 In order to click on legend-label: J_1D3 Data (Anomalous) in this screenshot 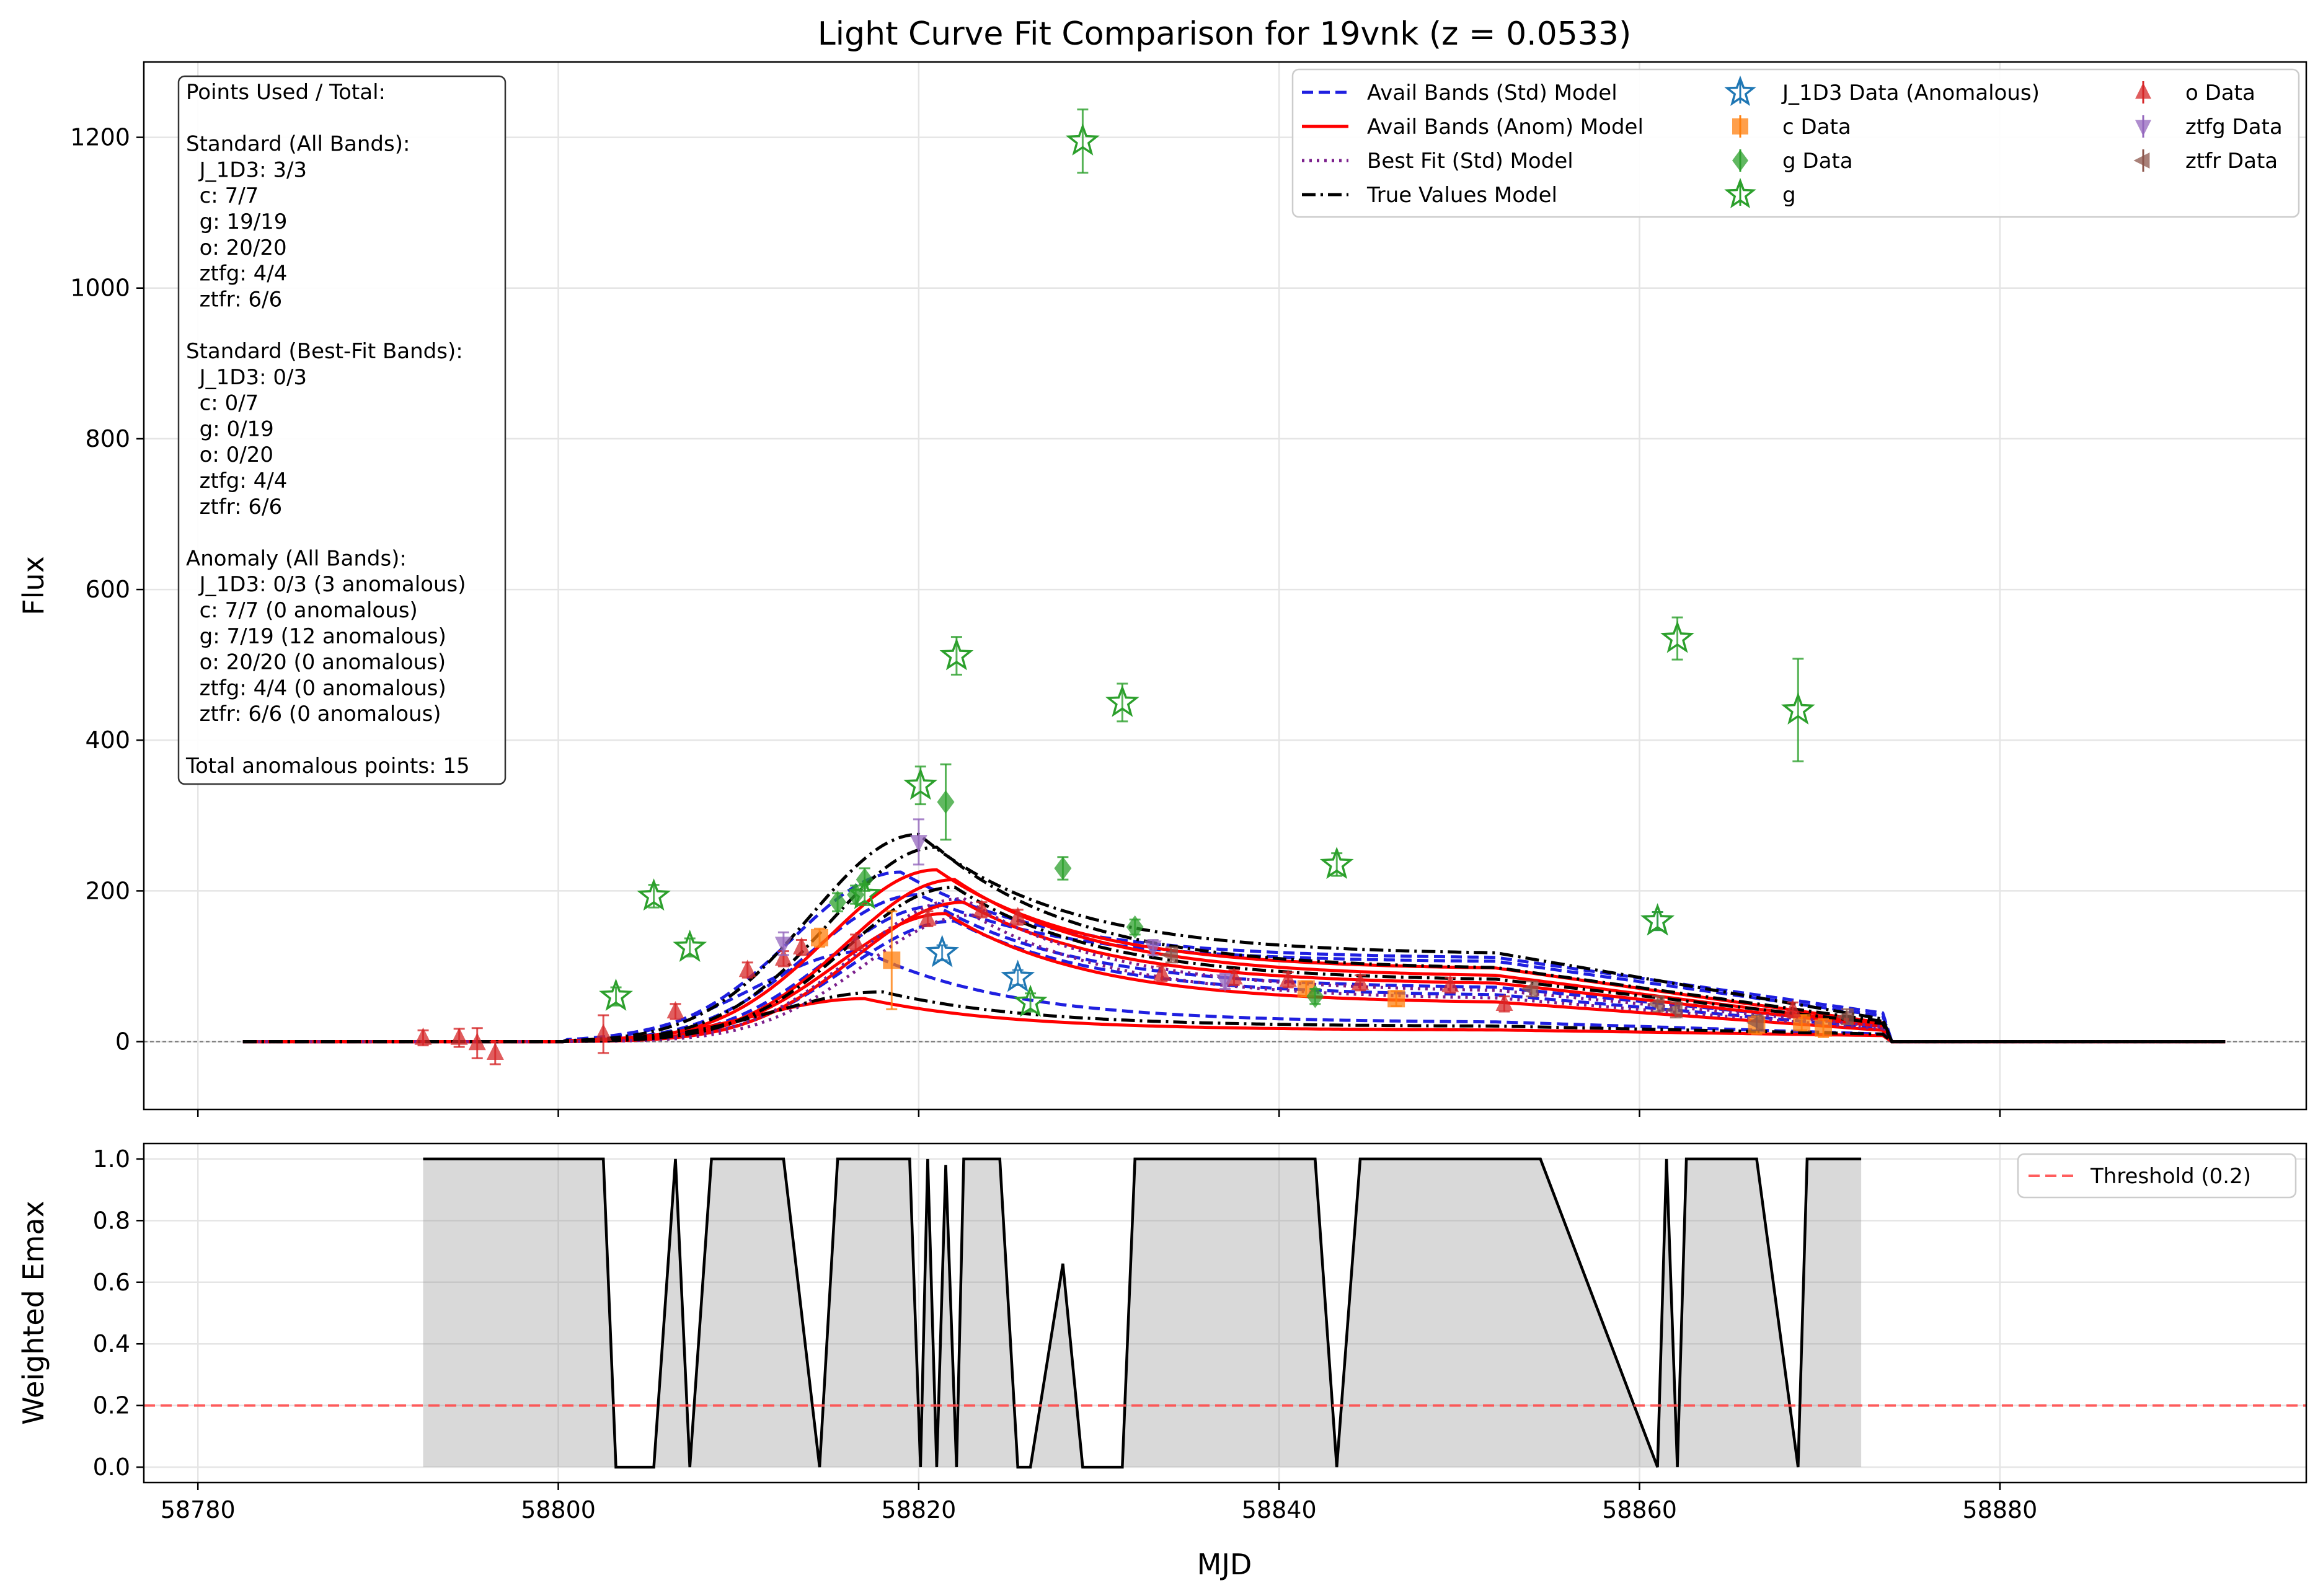, I will do `click(1910, 93)`.